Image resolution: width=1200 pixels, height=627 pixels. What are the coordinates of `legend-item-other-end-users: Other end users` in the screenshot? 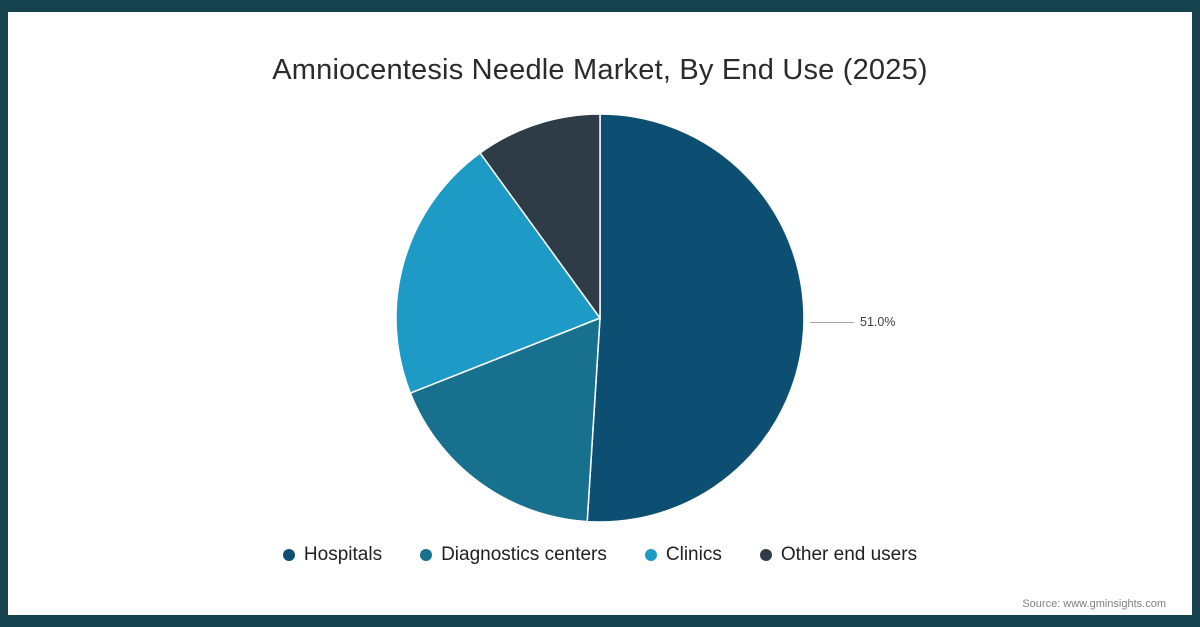 It's located at (838, 555).